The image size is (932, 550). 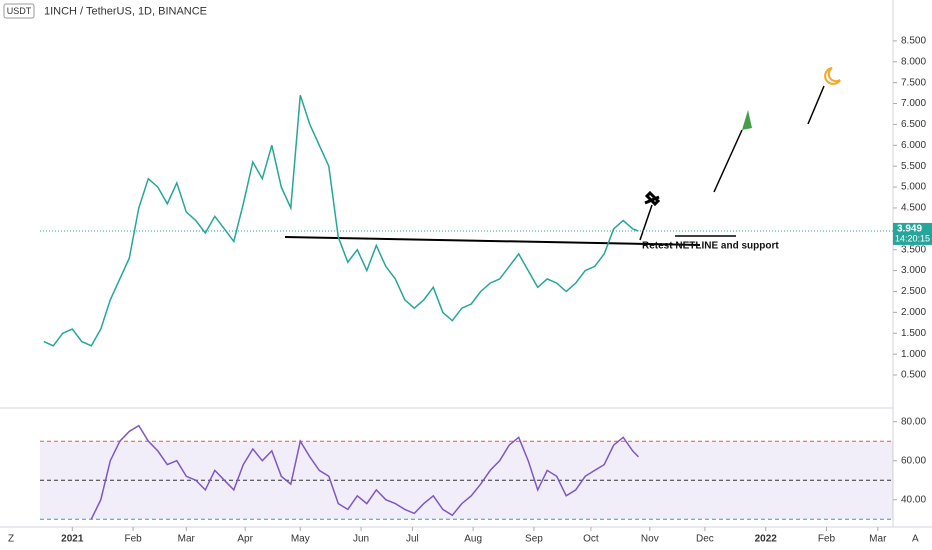 What do you see at coordinates (125, 11) in the screenshot?
I see `chart-title: 1INCH / TetherUS, 1D, BINANCE` at bounding box center [125, 11].